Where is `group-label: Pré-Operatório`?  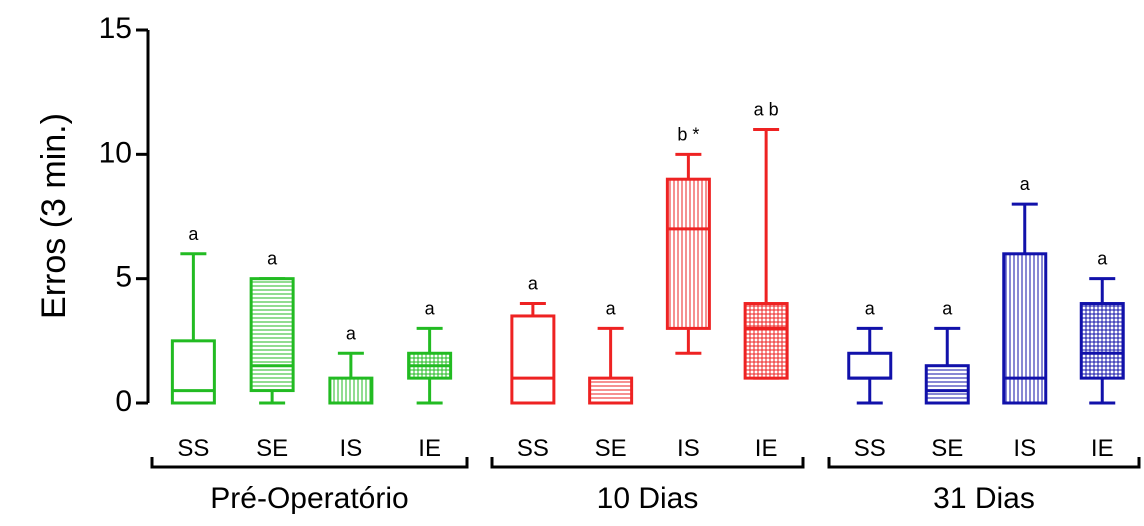
group-label: Pré-Operatório is located at coordinates (309, 498).